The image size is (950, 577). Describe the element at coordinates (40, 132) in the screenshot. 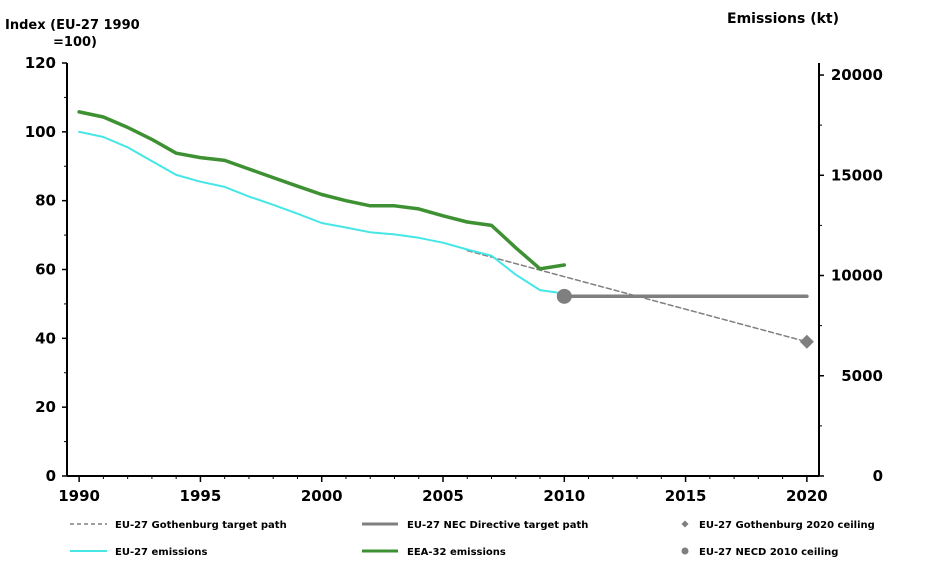

I see `left-y-tick-label: 100` at that location.